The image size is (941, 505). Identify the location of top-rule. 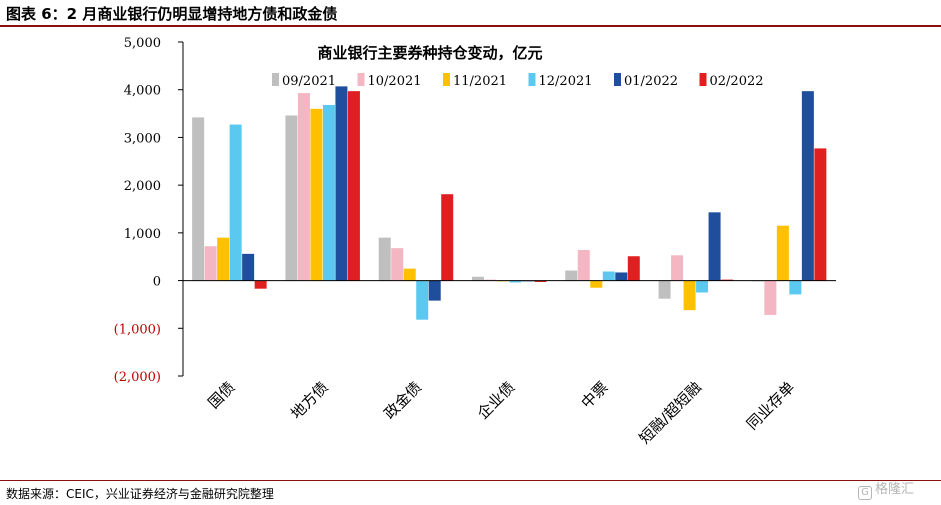
(470, 26).